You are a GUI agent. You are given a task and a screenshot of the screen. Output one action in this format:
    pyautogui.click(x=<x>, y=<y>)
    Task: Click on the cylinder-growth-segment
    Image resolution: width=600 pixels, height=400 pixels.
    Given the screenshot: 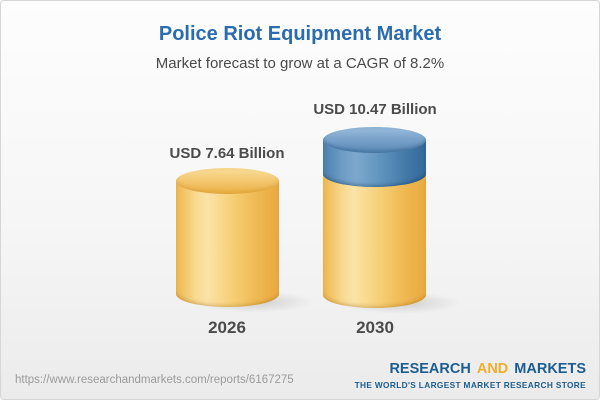 What is the action you would take?
    pyautogui.click(x=374, y=157)
    